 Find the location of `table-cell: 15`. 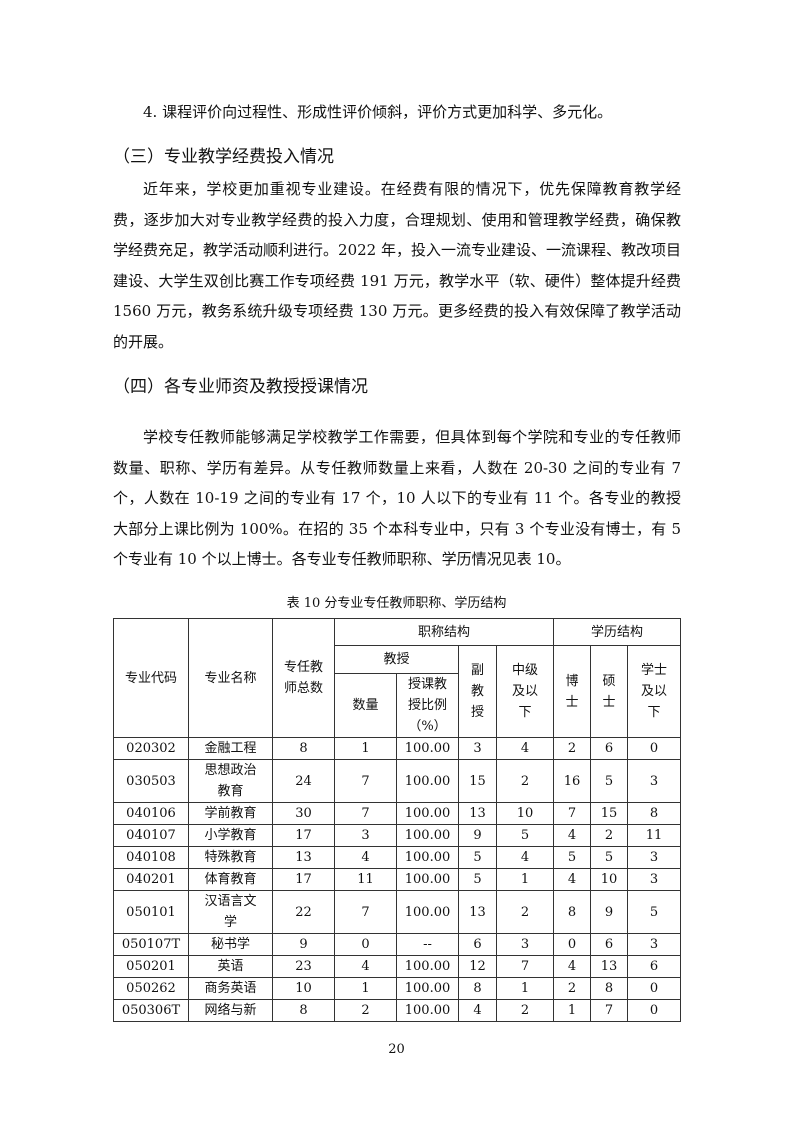

table-cell: 15 is located at coordinates (609, 813).